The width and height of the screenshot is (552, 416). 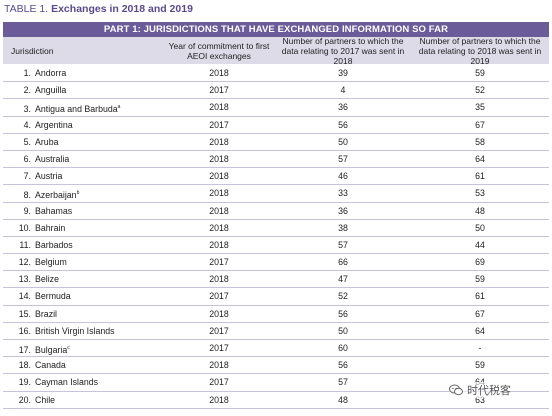 I want to click on table-row: 8. Azerbaijanb 2018 33 53, so click(x=276, y=194).